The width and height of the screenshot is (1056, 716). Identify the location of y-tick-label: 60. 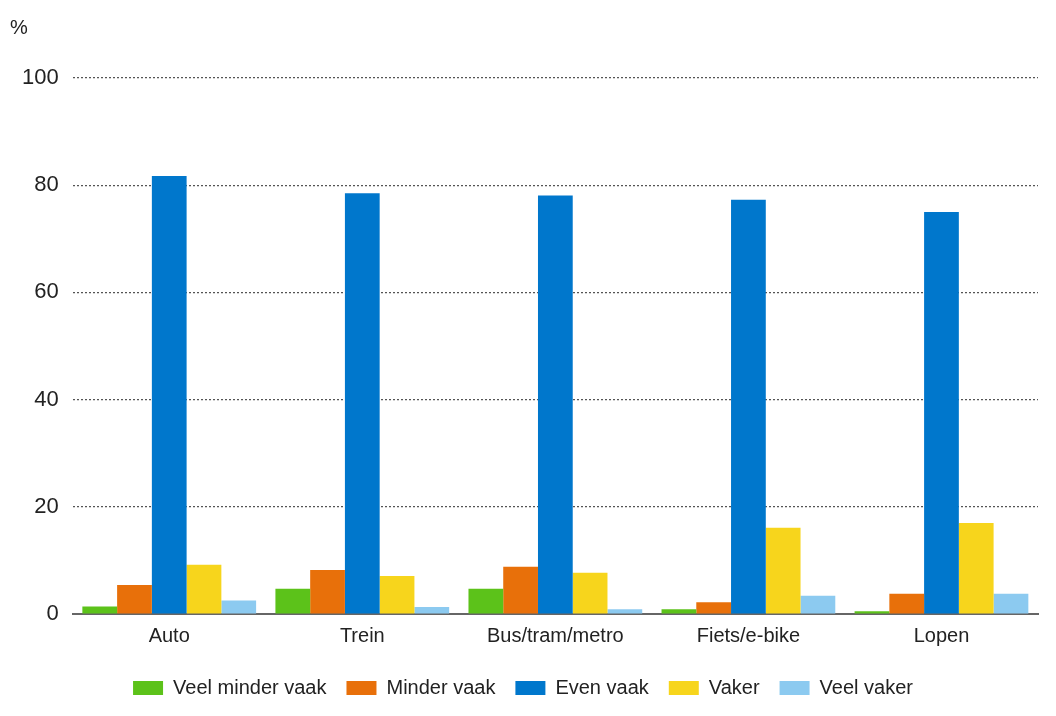
(46, 291).